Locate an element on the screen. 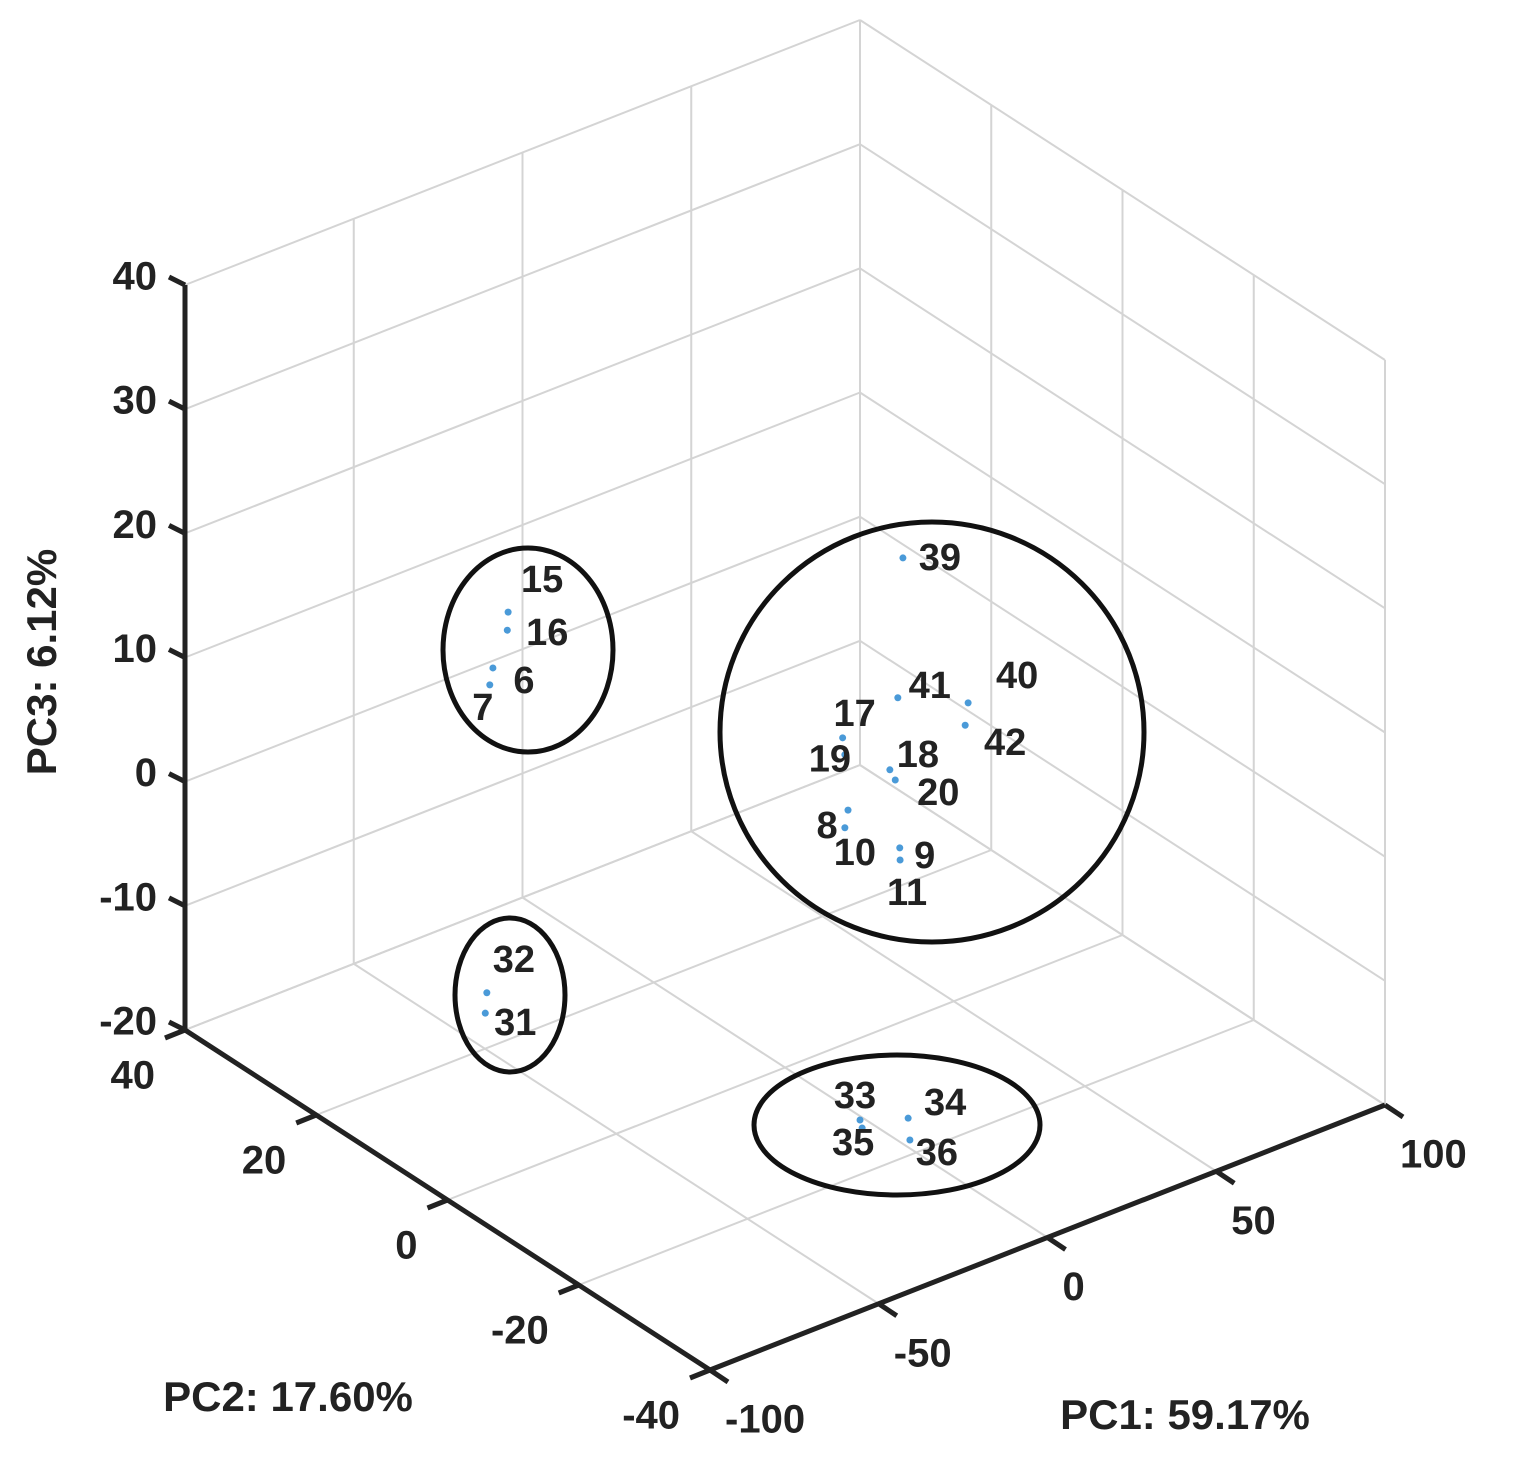  point-label: 6 is located at coordinates (523, 681).